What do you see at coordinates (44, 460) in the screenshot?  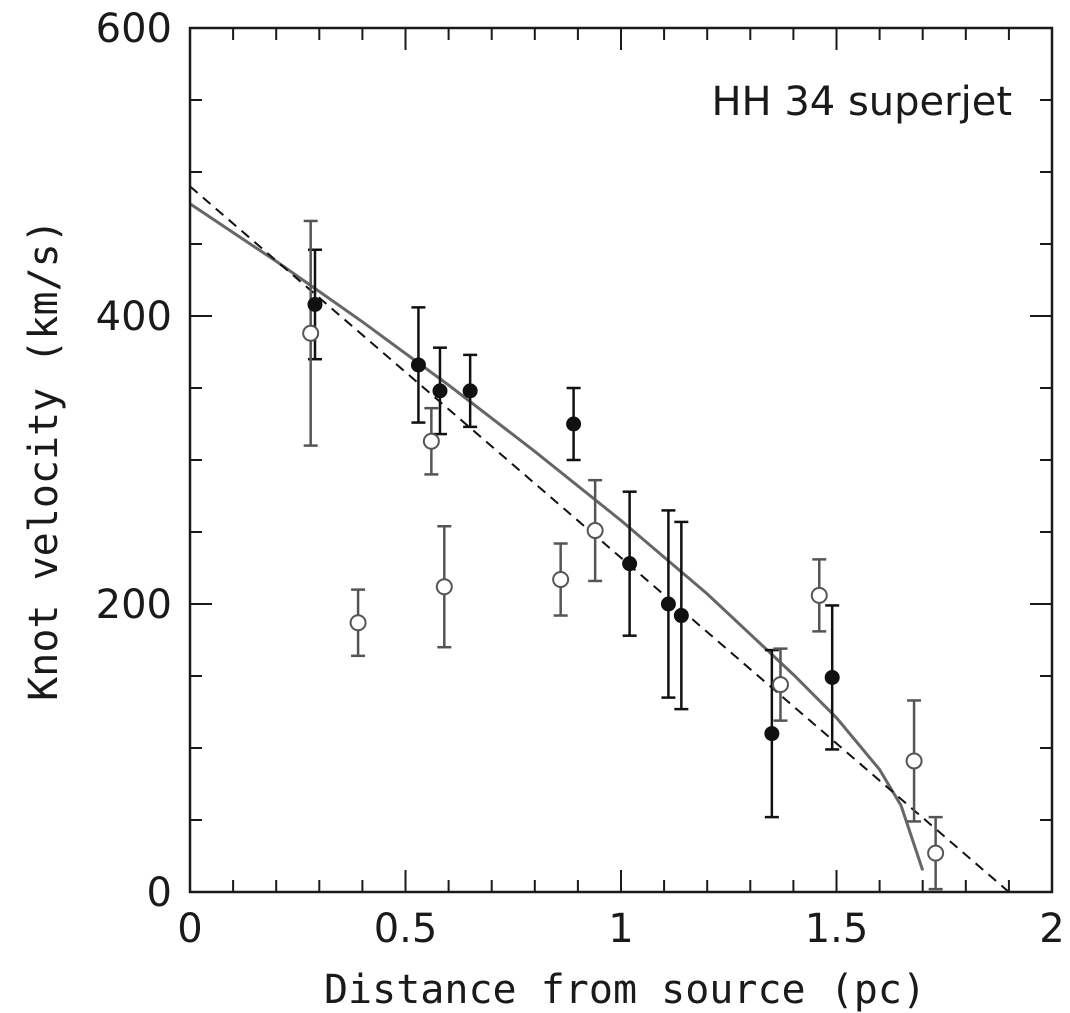 I see `y-axis-title: Knot velocity (km/s)` at bounding box center [44, 460].